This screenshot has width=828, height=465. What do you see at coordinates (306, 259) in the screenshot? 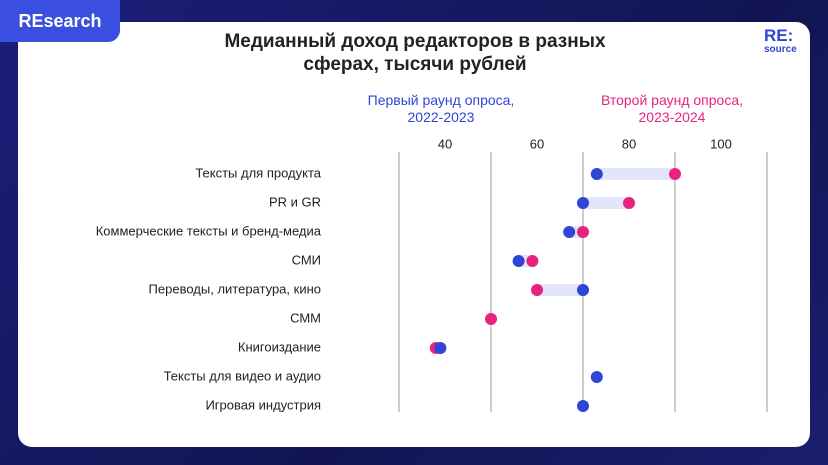
I see `y-tick-label: СМИ` at bounding box center [306, 259].